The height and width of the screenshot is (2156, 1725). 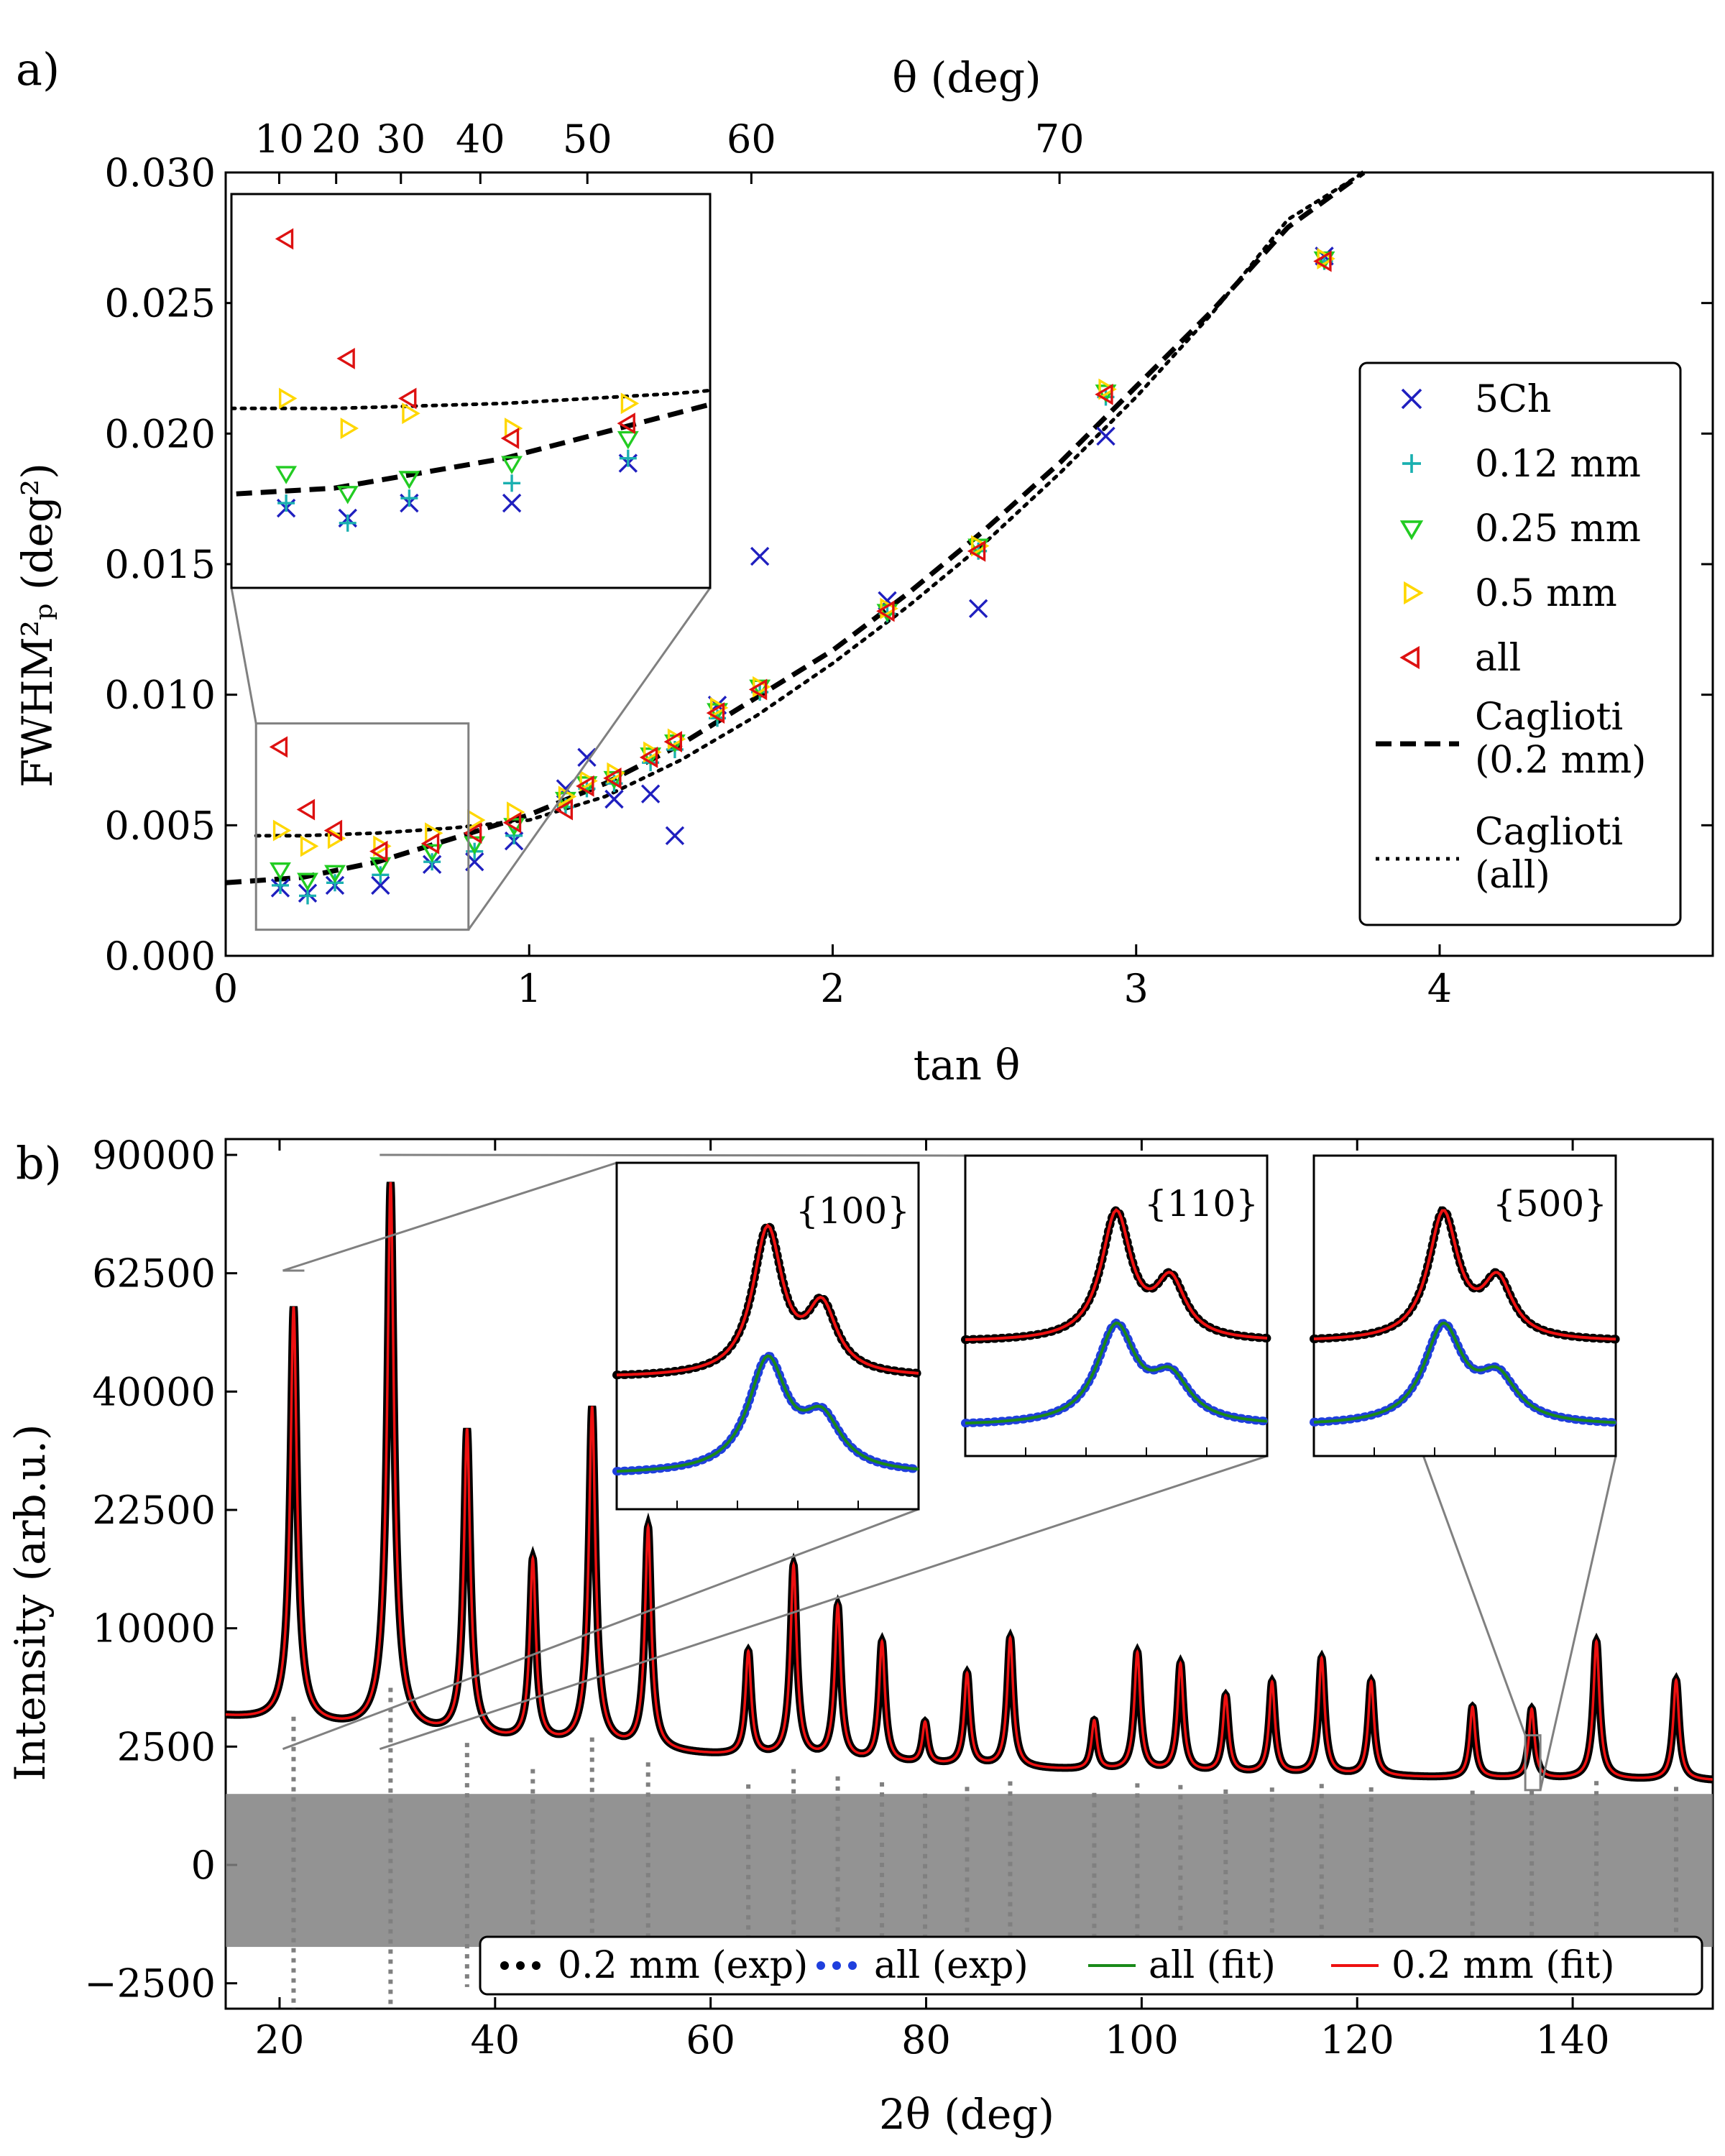 I want to click on y-tick-label-b: 90000, so click(x=154, y=1156).